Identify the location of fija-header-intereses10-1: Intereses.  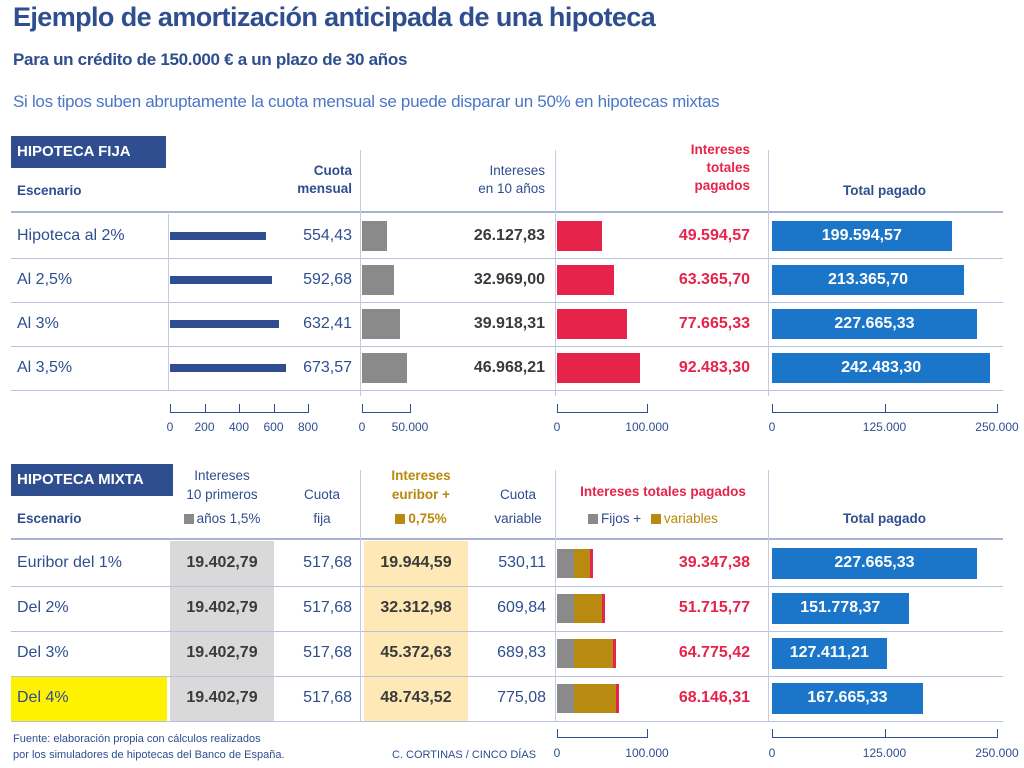
(517, 170).